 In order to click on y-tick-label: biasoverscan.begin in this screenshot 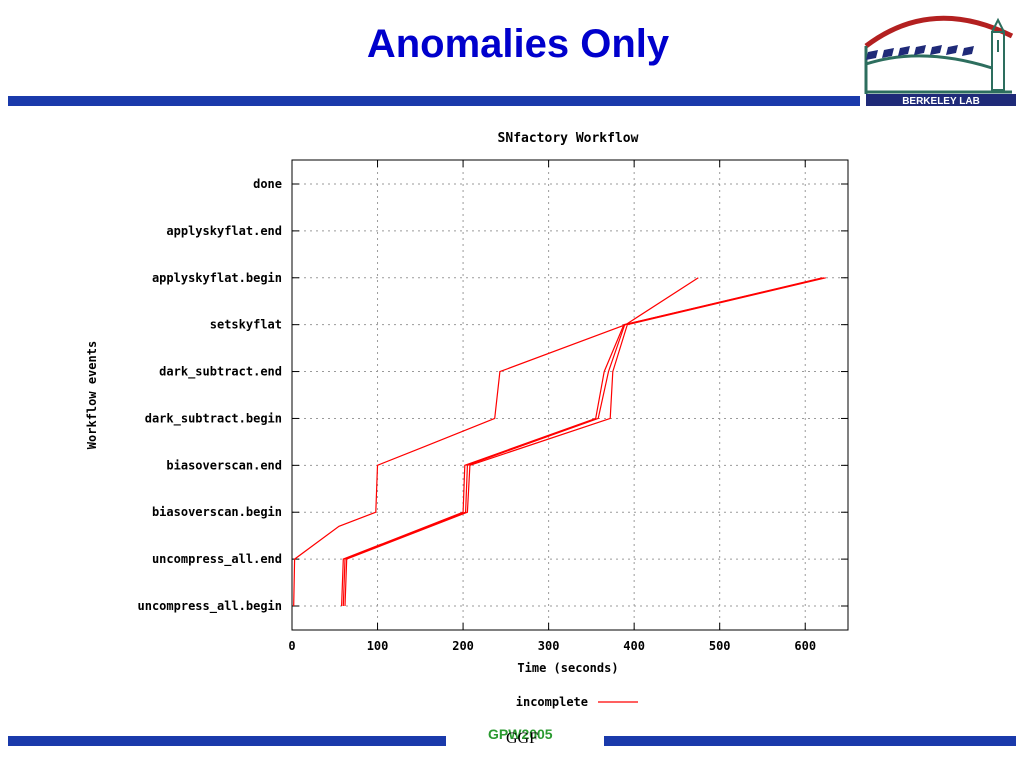, I will do `click(217, 512)`.